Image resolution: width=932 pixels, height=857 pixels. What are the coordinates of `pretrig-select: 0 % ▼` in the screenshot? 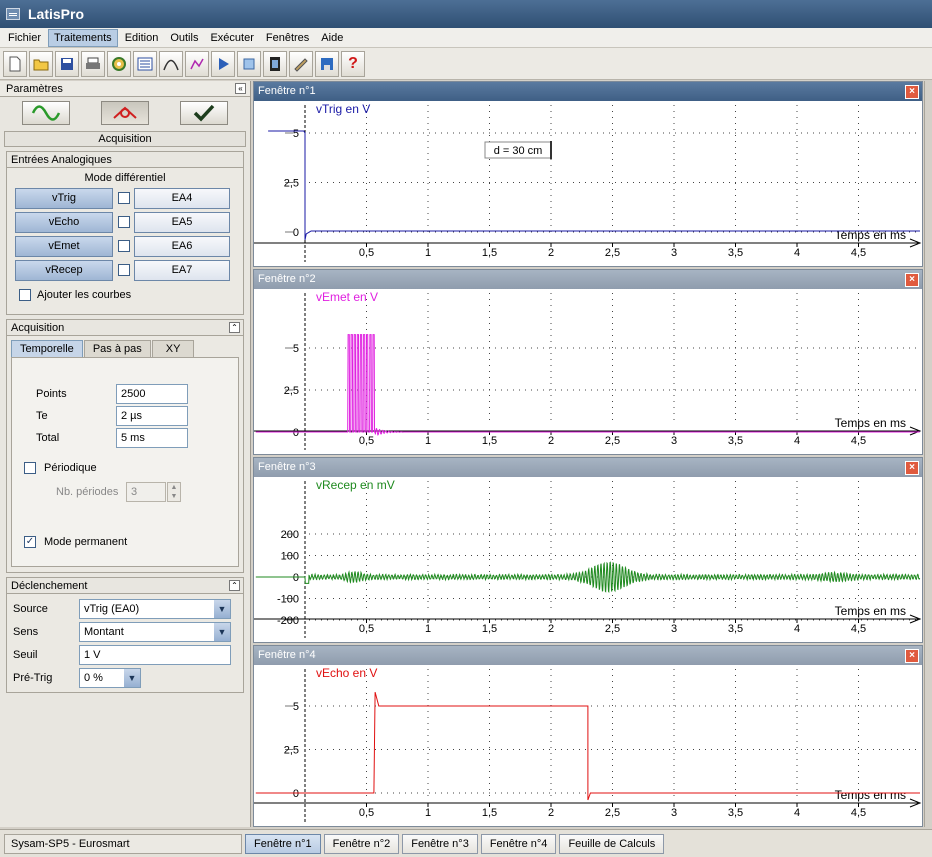 It's located at (110, 678).